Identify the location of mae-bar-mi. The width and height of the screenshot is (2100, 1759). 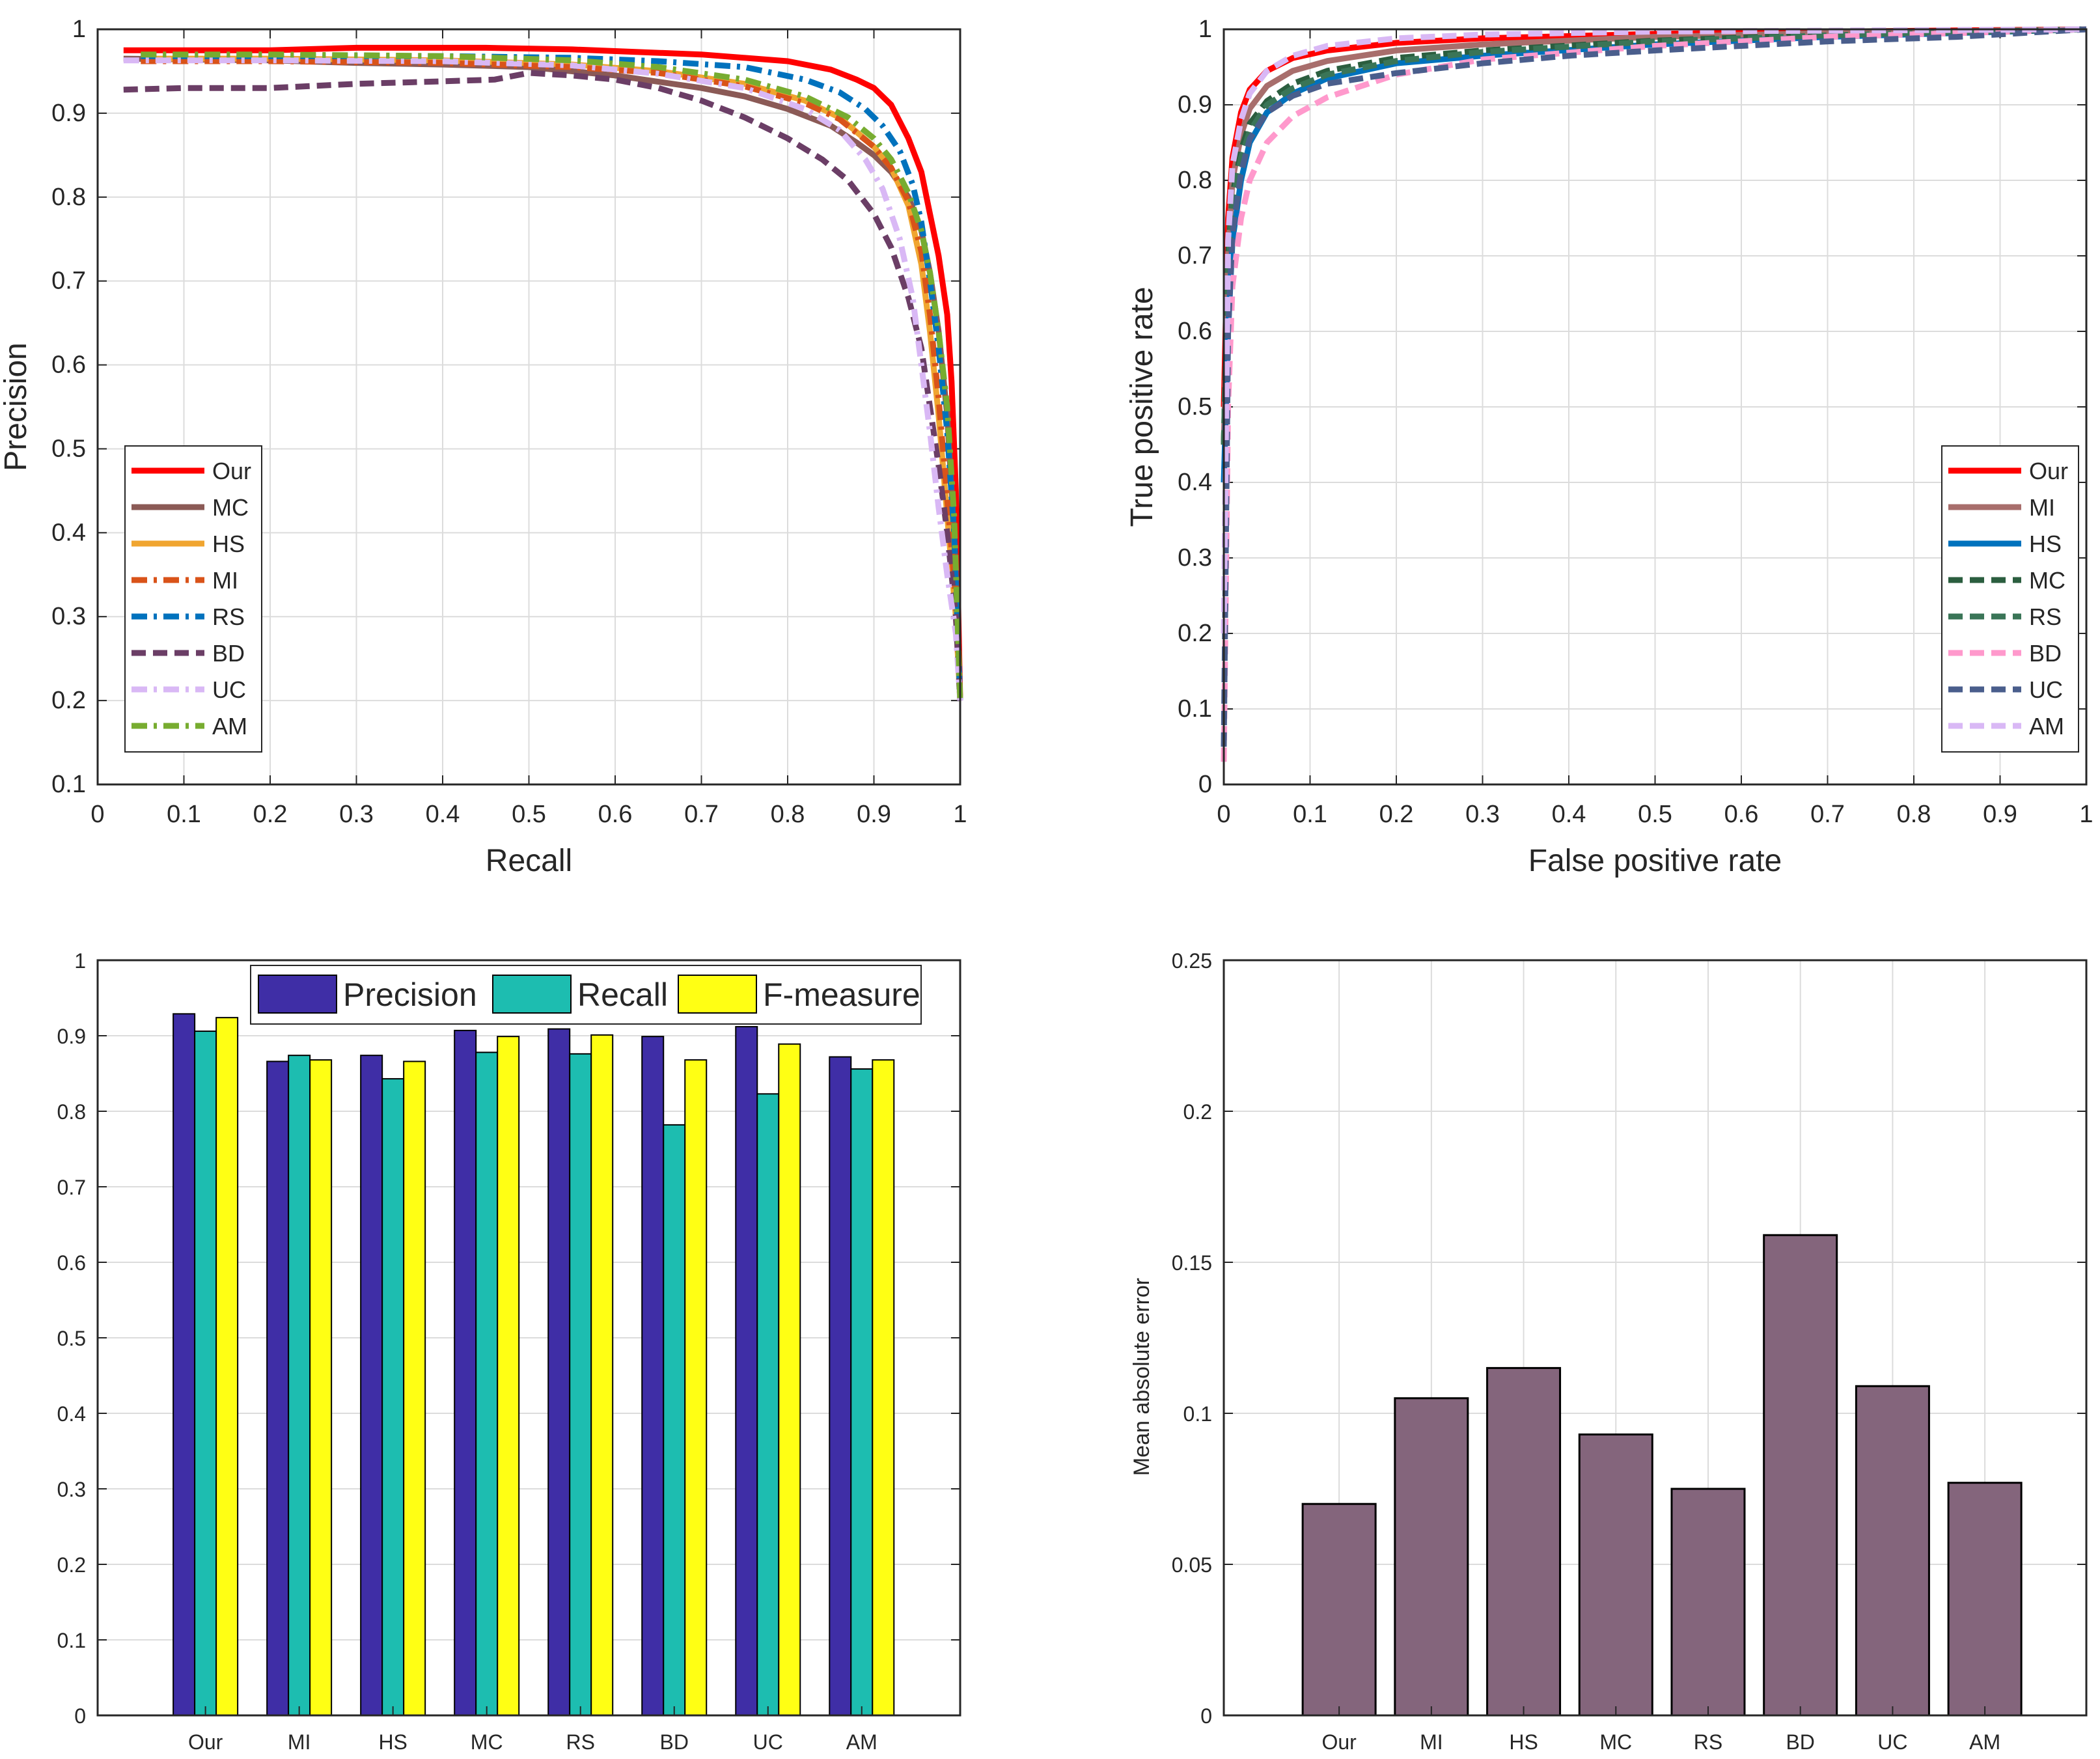
(1431, 1557).